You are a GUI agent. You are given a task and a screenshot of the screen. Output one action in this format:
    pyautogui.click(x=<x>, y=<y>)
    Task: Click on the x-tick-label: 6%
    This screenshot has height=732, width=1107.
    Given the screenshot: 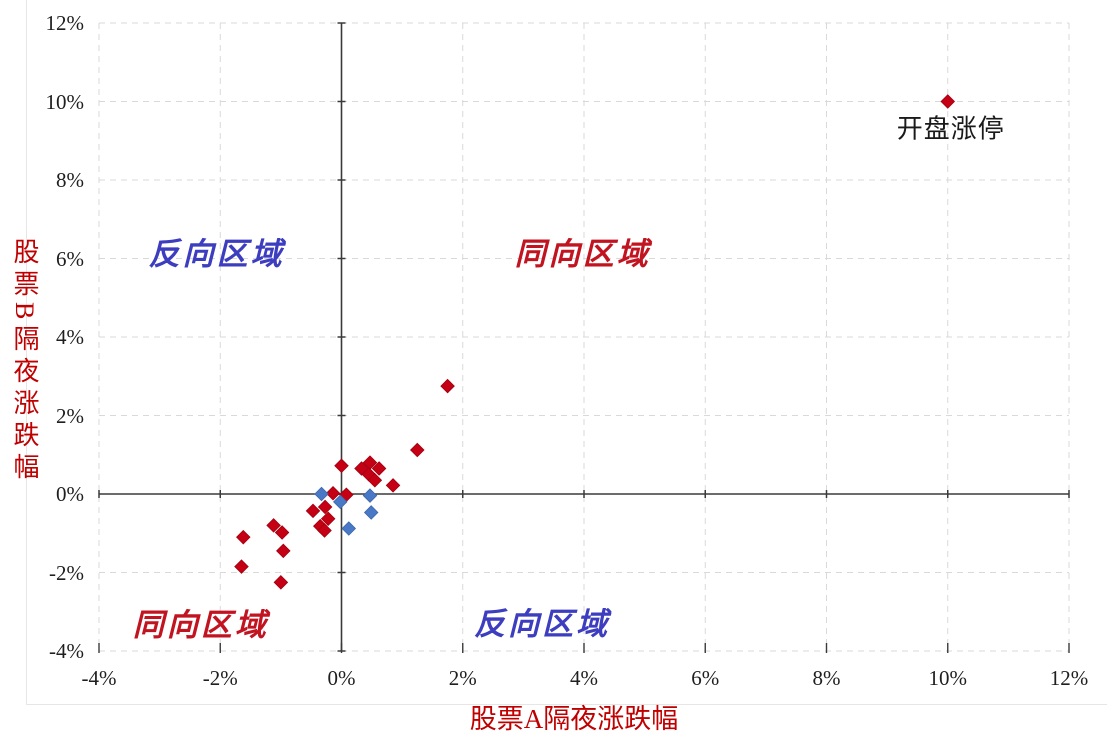 What is the action you would take?
    pyautogui.click(x=705, y=678)
    